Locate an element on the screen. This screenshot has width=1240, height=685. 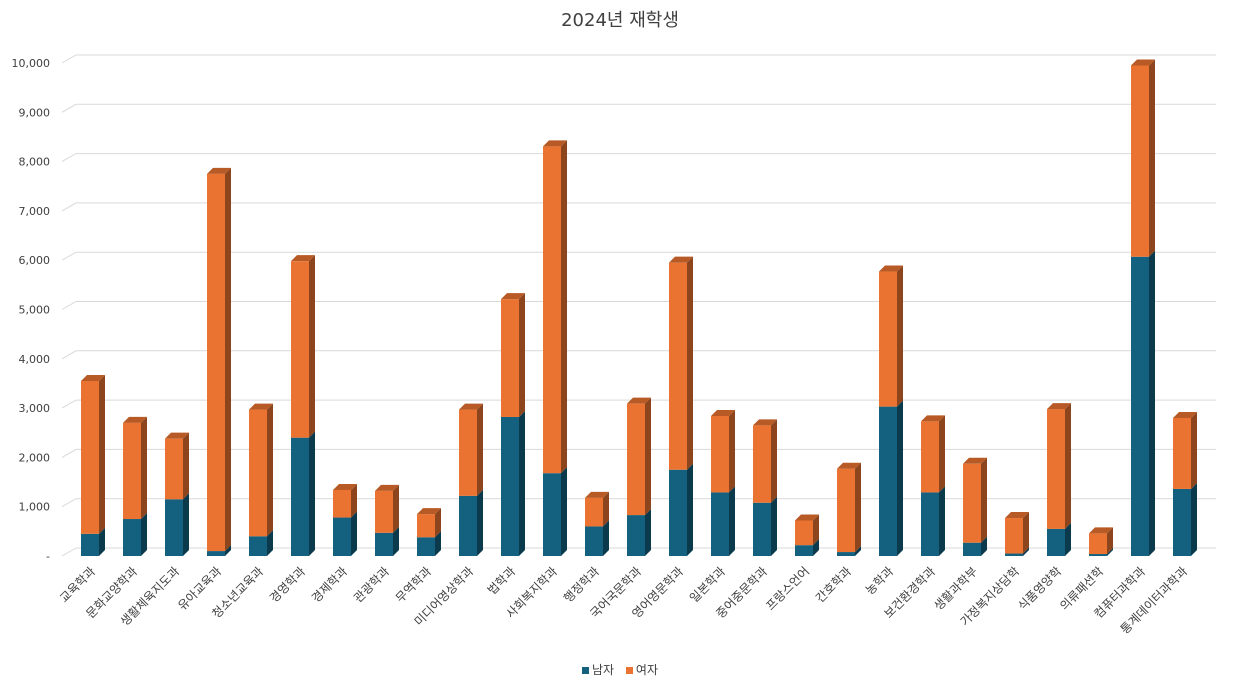
y-tick-label: 1,000 is located at coordinates (35, 507).